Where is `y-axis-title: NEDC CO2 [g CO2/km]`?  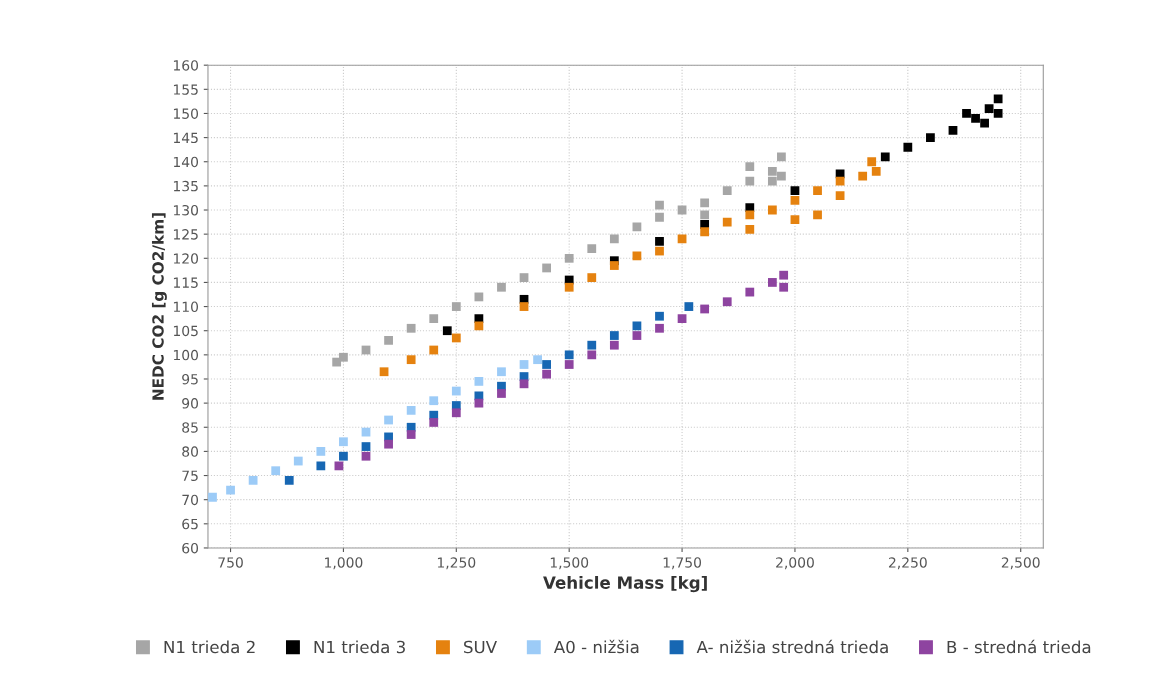 y-axis-title: NEDC CO2 [g CO2/km] is located at coordinates (159, 306).